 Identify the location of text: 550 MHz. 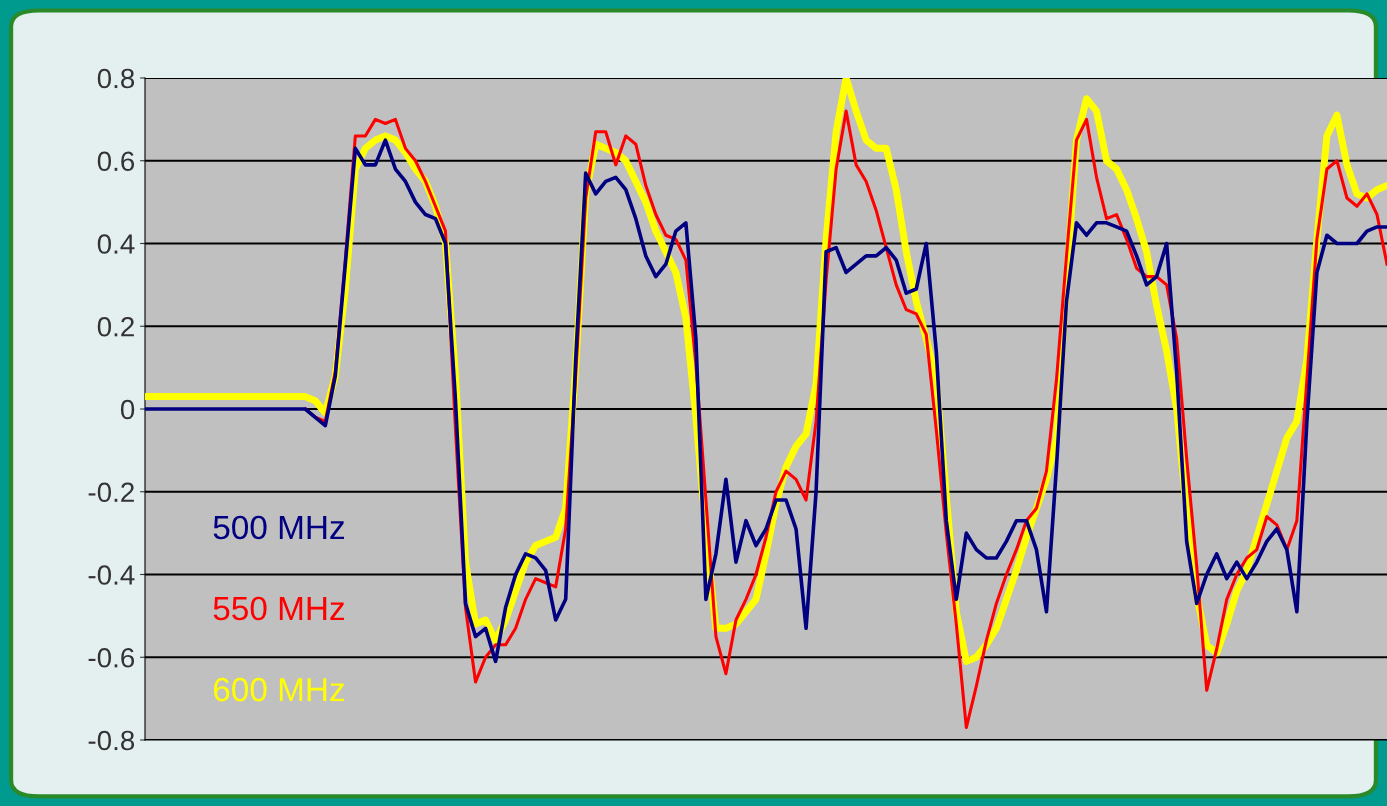
(278, 608).